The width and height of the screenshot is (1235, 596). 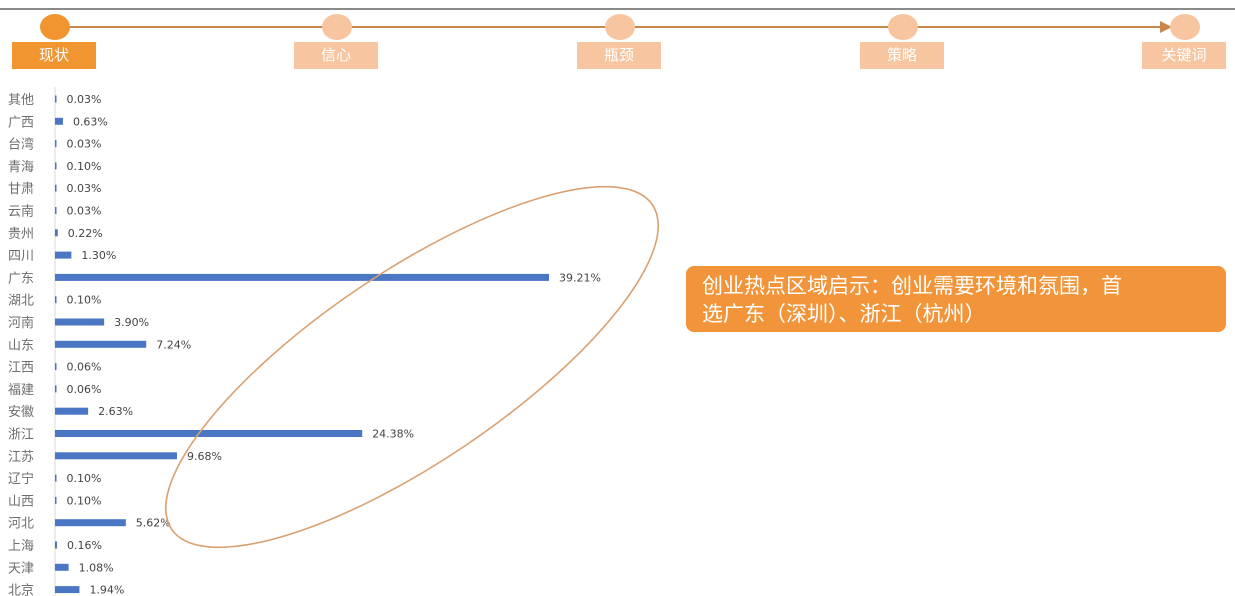 What do you see at coordinates (21, 345) in the screenshot?
I see `category-label: 山东` at bounding box center [21, 345].